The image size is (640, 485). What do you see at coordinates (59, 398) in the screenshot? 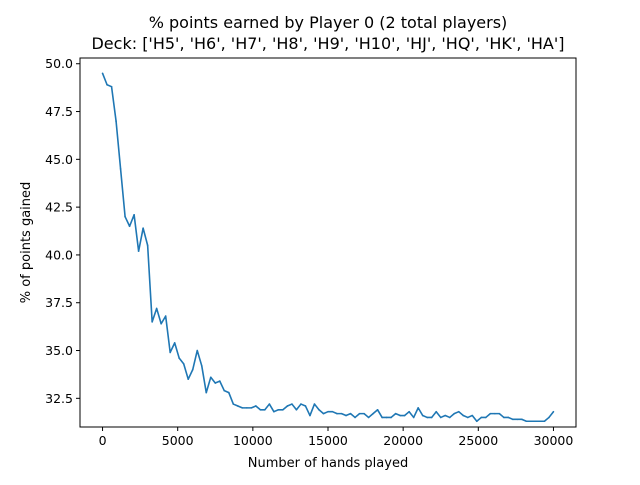
I see `y-tick-label: 32.5` at bounding box center [59, 398].